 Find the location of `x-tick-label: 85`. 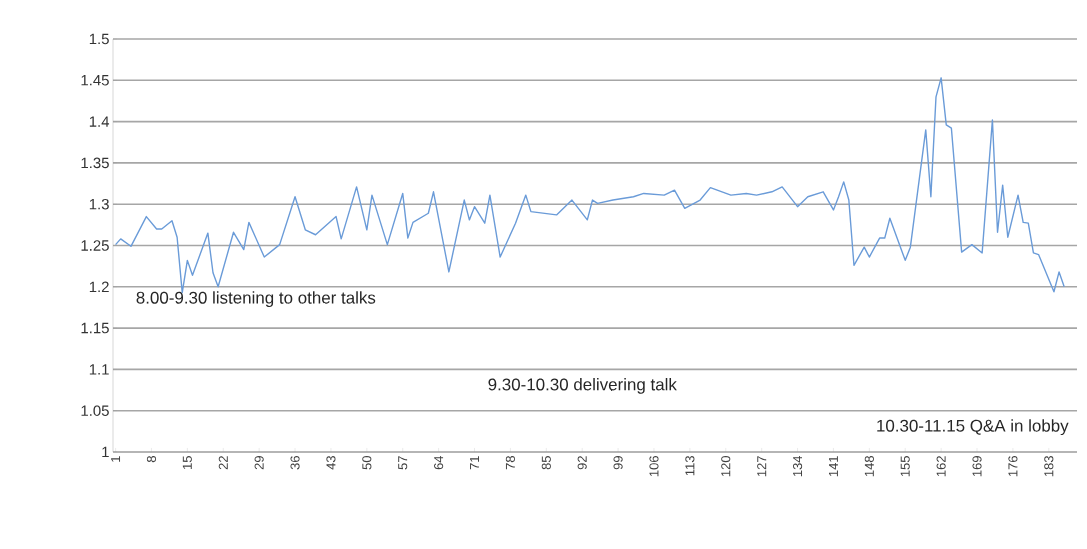

x-tick-label: 85 is located at coordinates (546, 463).